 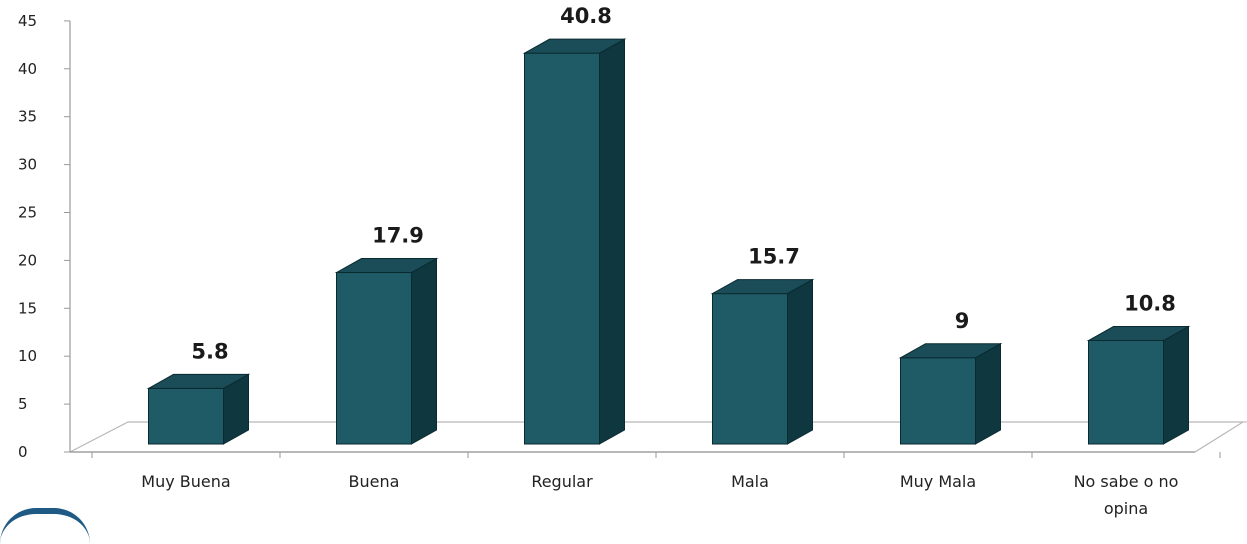 I want to click on data-label: 5.8, so click(x=209, y=351).